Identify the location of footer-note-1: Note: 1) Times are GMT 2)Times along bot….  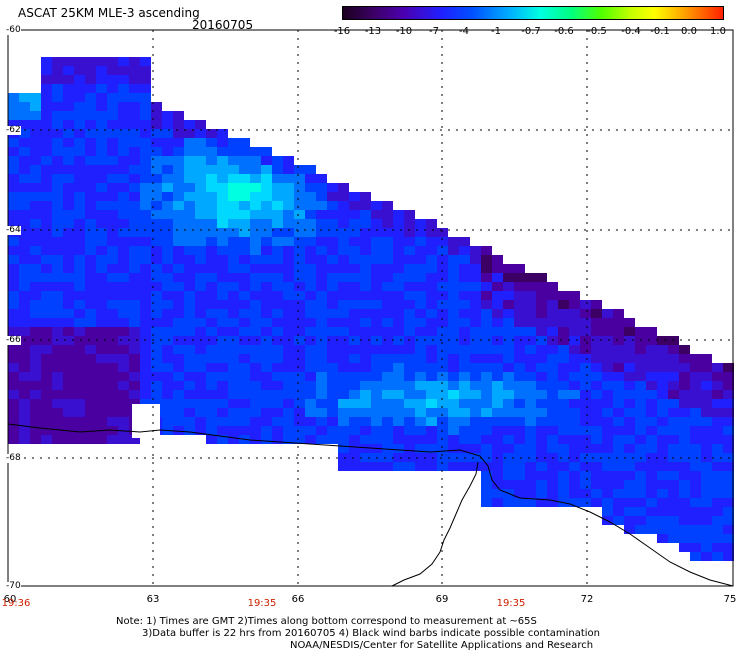
(326, 621).